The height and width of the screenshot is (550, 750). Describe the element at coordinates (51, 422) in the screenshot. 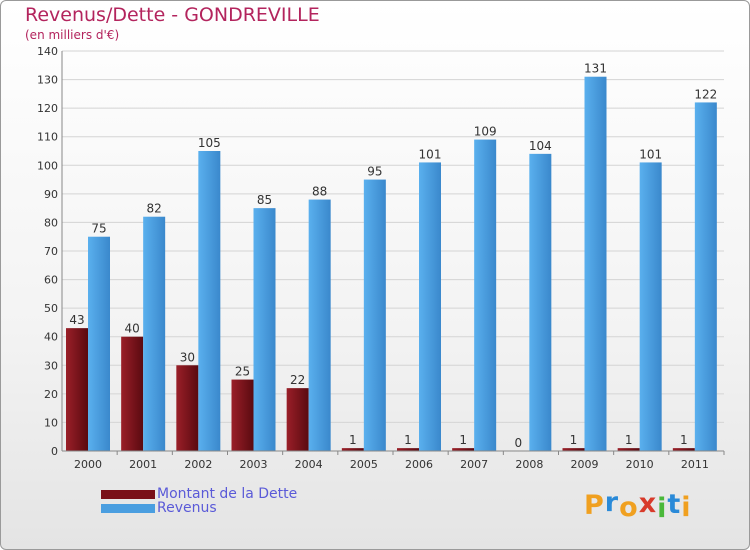

I see `y-tick-label: 10` at that location.